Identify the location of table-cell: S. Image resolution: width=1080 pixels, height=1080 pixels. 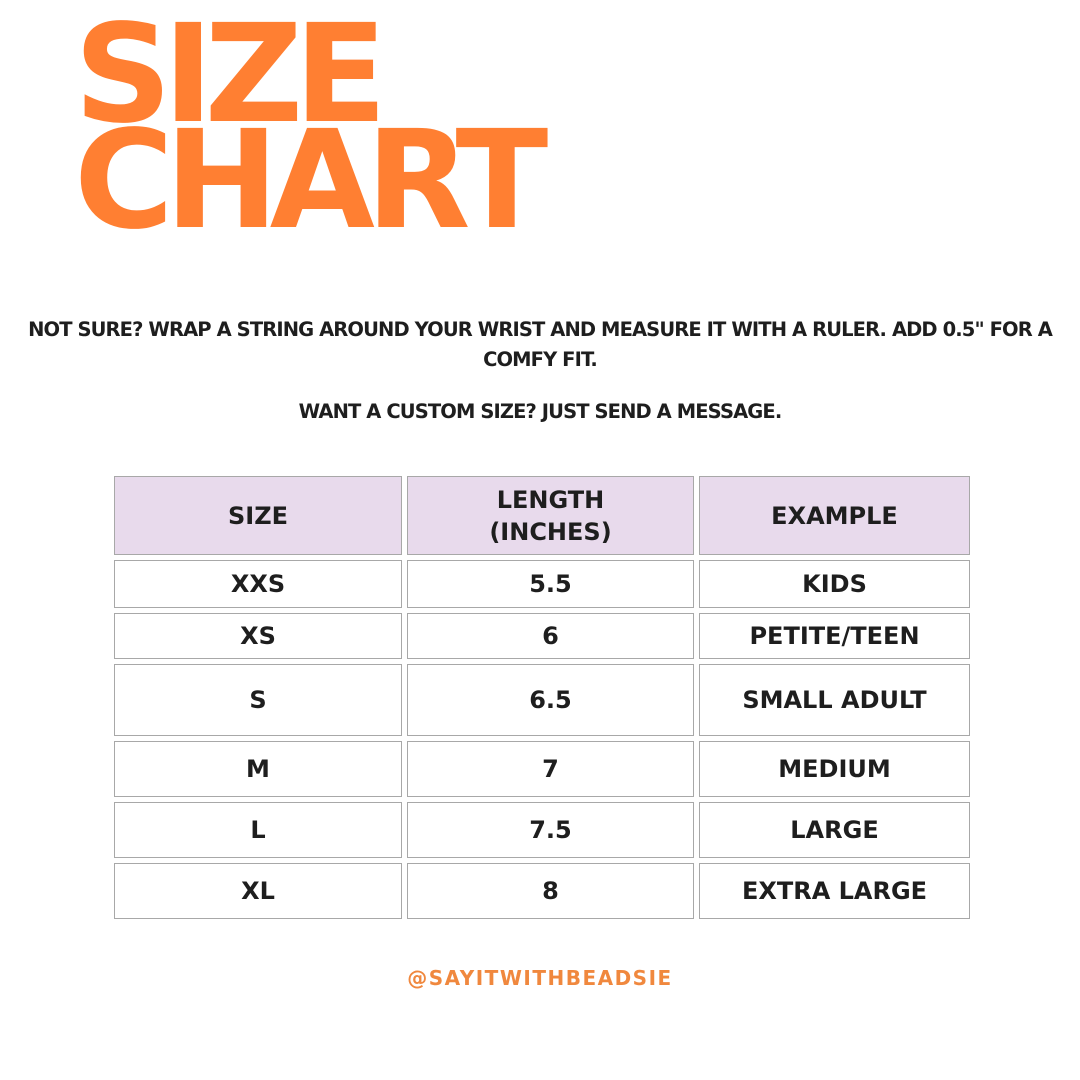
(258, 700).